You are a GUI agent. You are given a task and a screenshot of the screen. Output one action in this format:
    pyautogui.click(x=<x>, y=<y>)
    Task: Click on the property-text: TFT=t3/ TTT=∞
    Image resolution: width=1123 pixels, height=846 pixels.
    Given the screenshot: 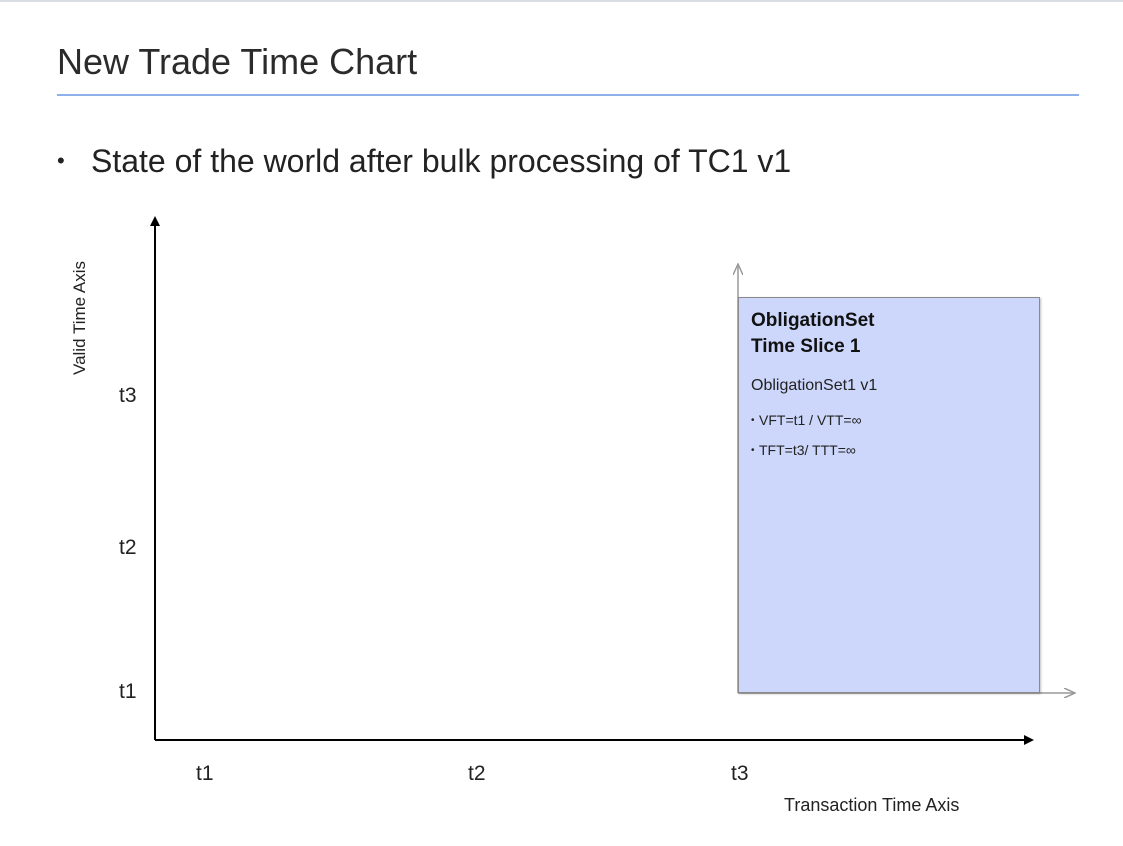 What is the action you would take?
    pyautogui.click(x=807, y=450)
    